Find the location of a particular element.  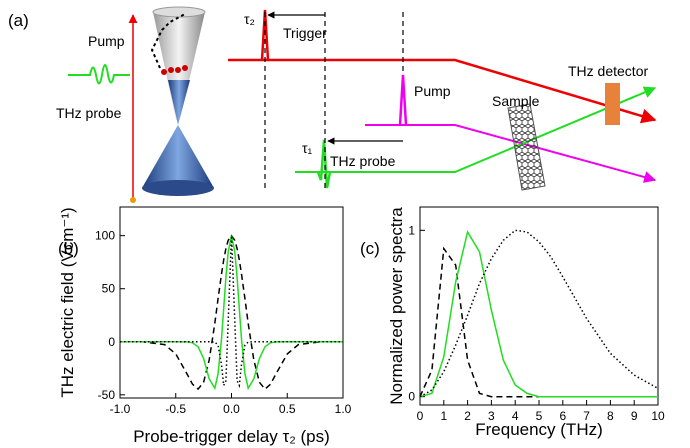

x-tick-label: 0.5 is located at coordinates (287, 409).